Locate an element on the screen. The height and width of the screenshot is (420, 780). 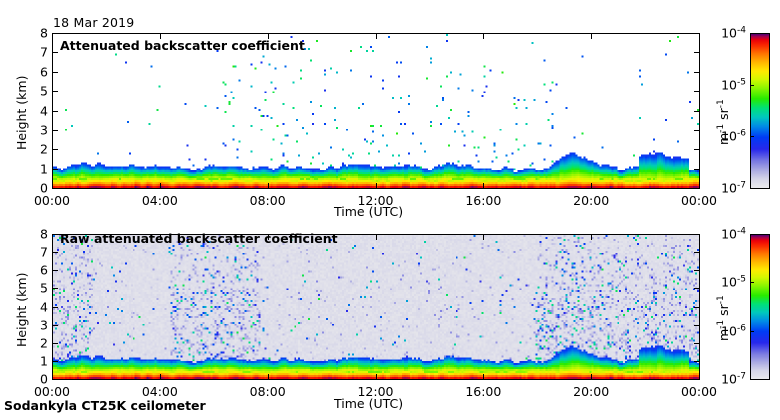
p2-xticklabel-5: 20:00 is located at coordinates (591, 391).